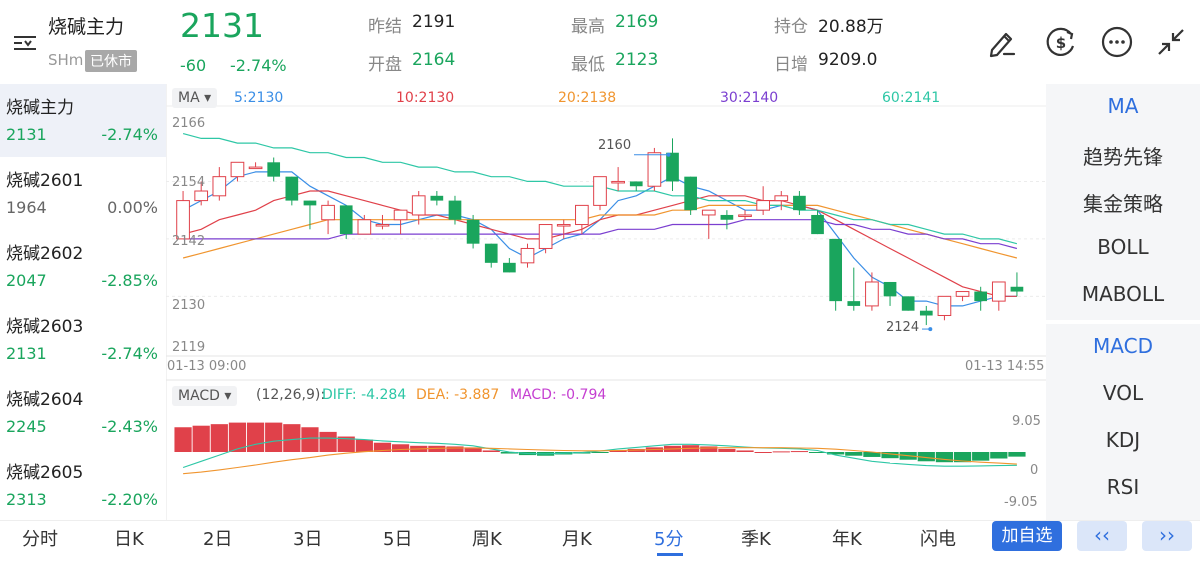  Describe the element at coordinates (385, 27) in the screenshot. I see `prev-close-label: 昨结` at that location.